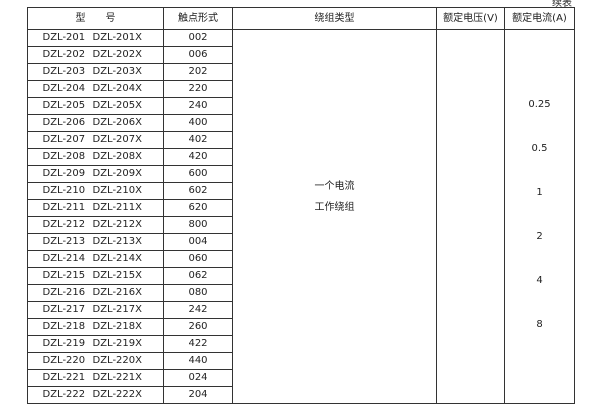 The height and width of the screenshot is (404, 600). I want to click on winding-line1: 一个电流, so click(334, 186).